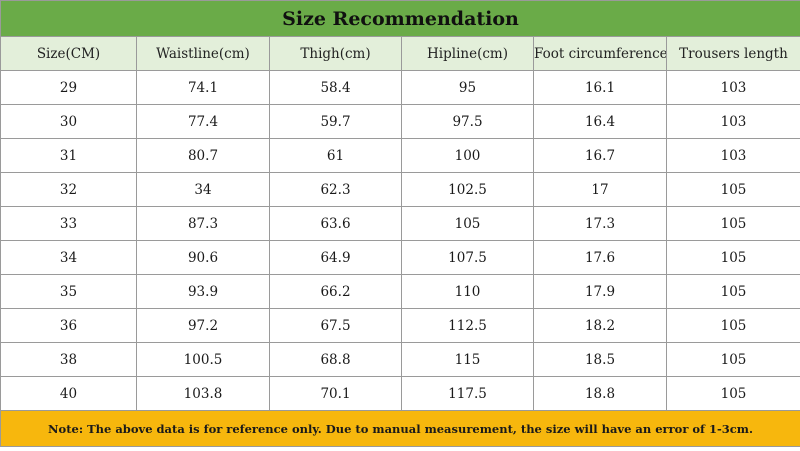 Image resolution: width=800 pixels, height=451 pixels. I want to click on thigh-cell: 59.7, so click(335, 121).